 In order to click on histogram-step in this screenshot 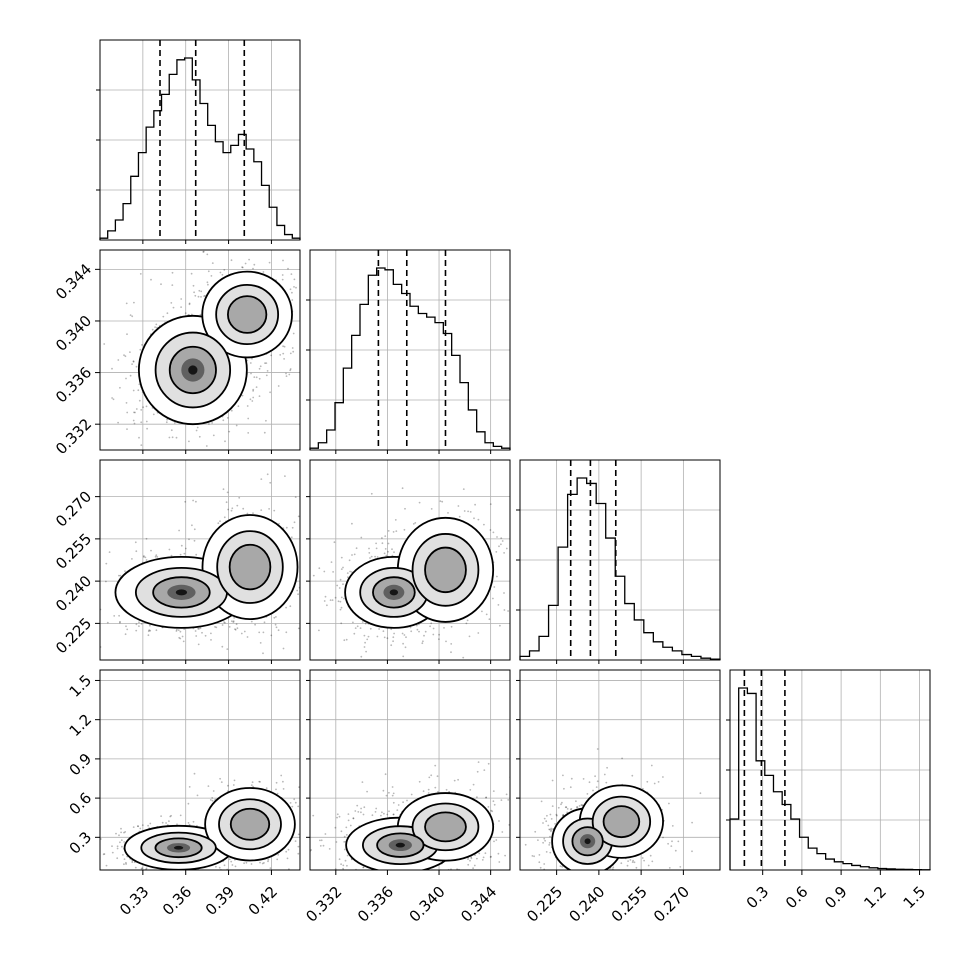, I will do `click(620, 568)`.